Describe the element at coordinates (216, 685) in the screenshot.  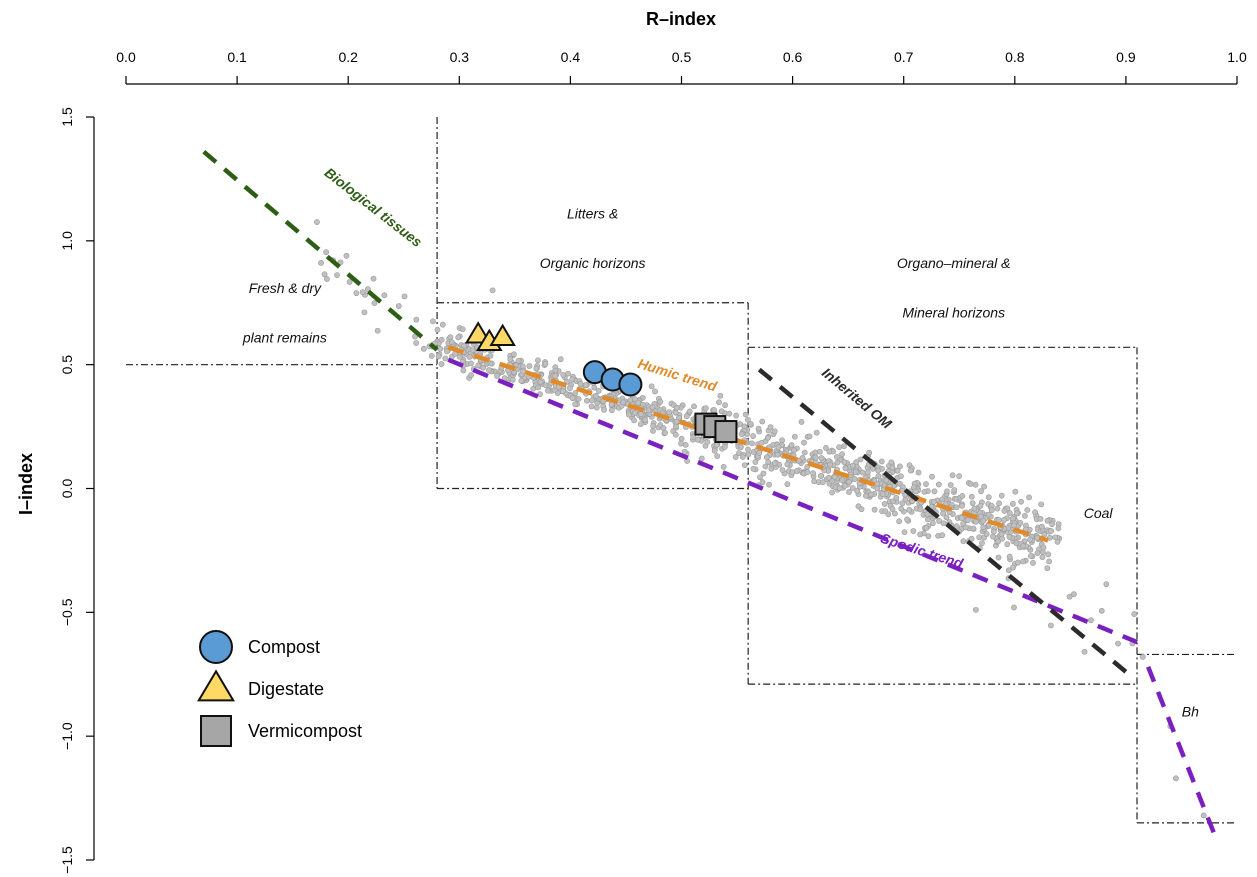
I see `legend-triangle-icon` at that location.